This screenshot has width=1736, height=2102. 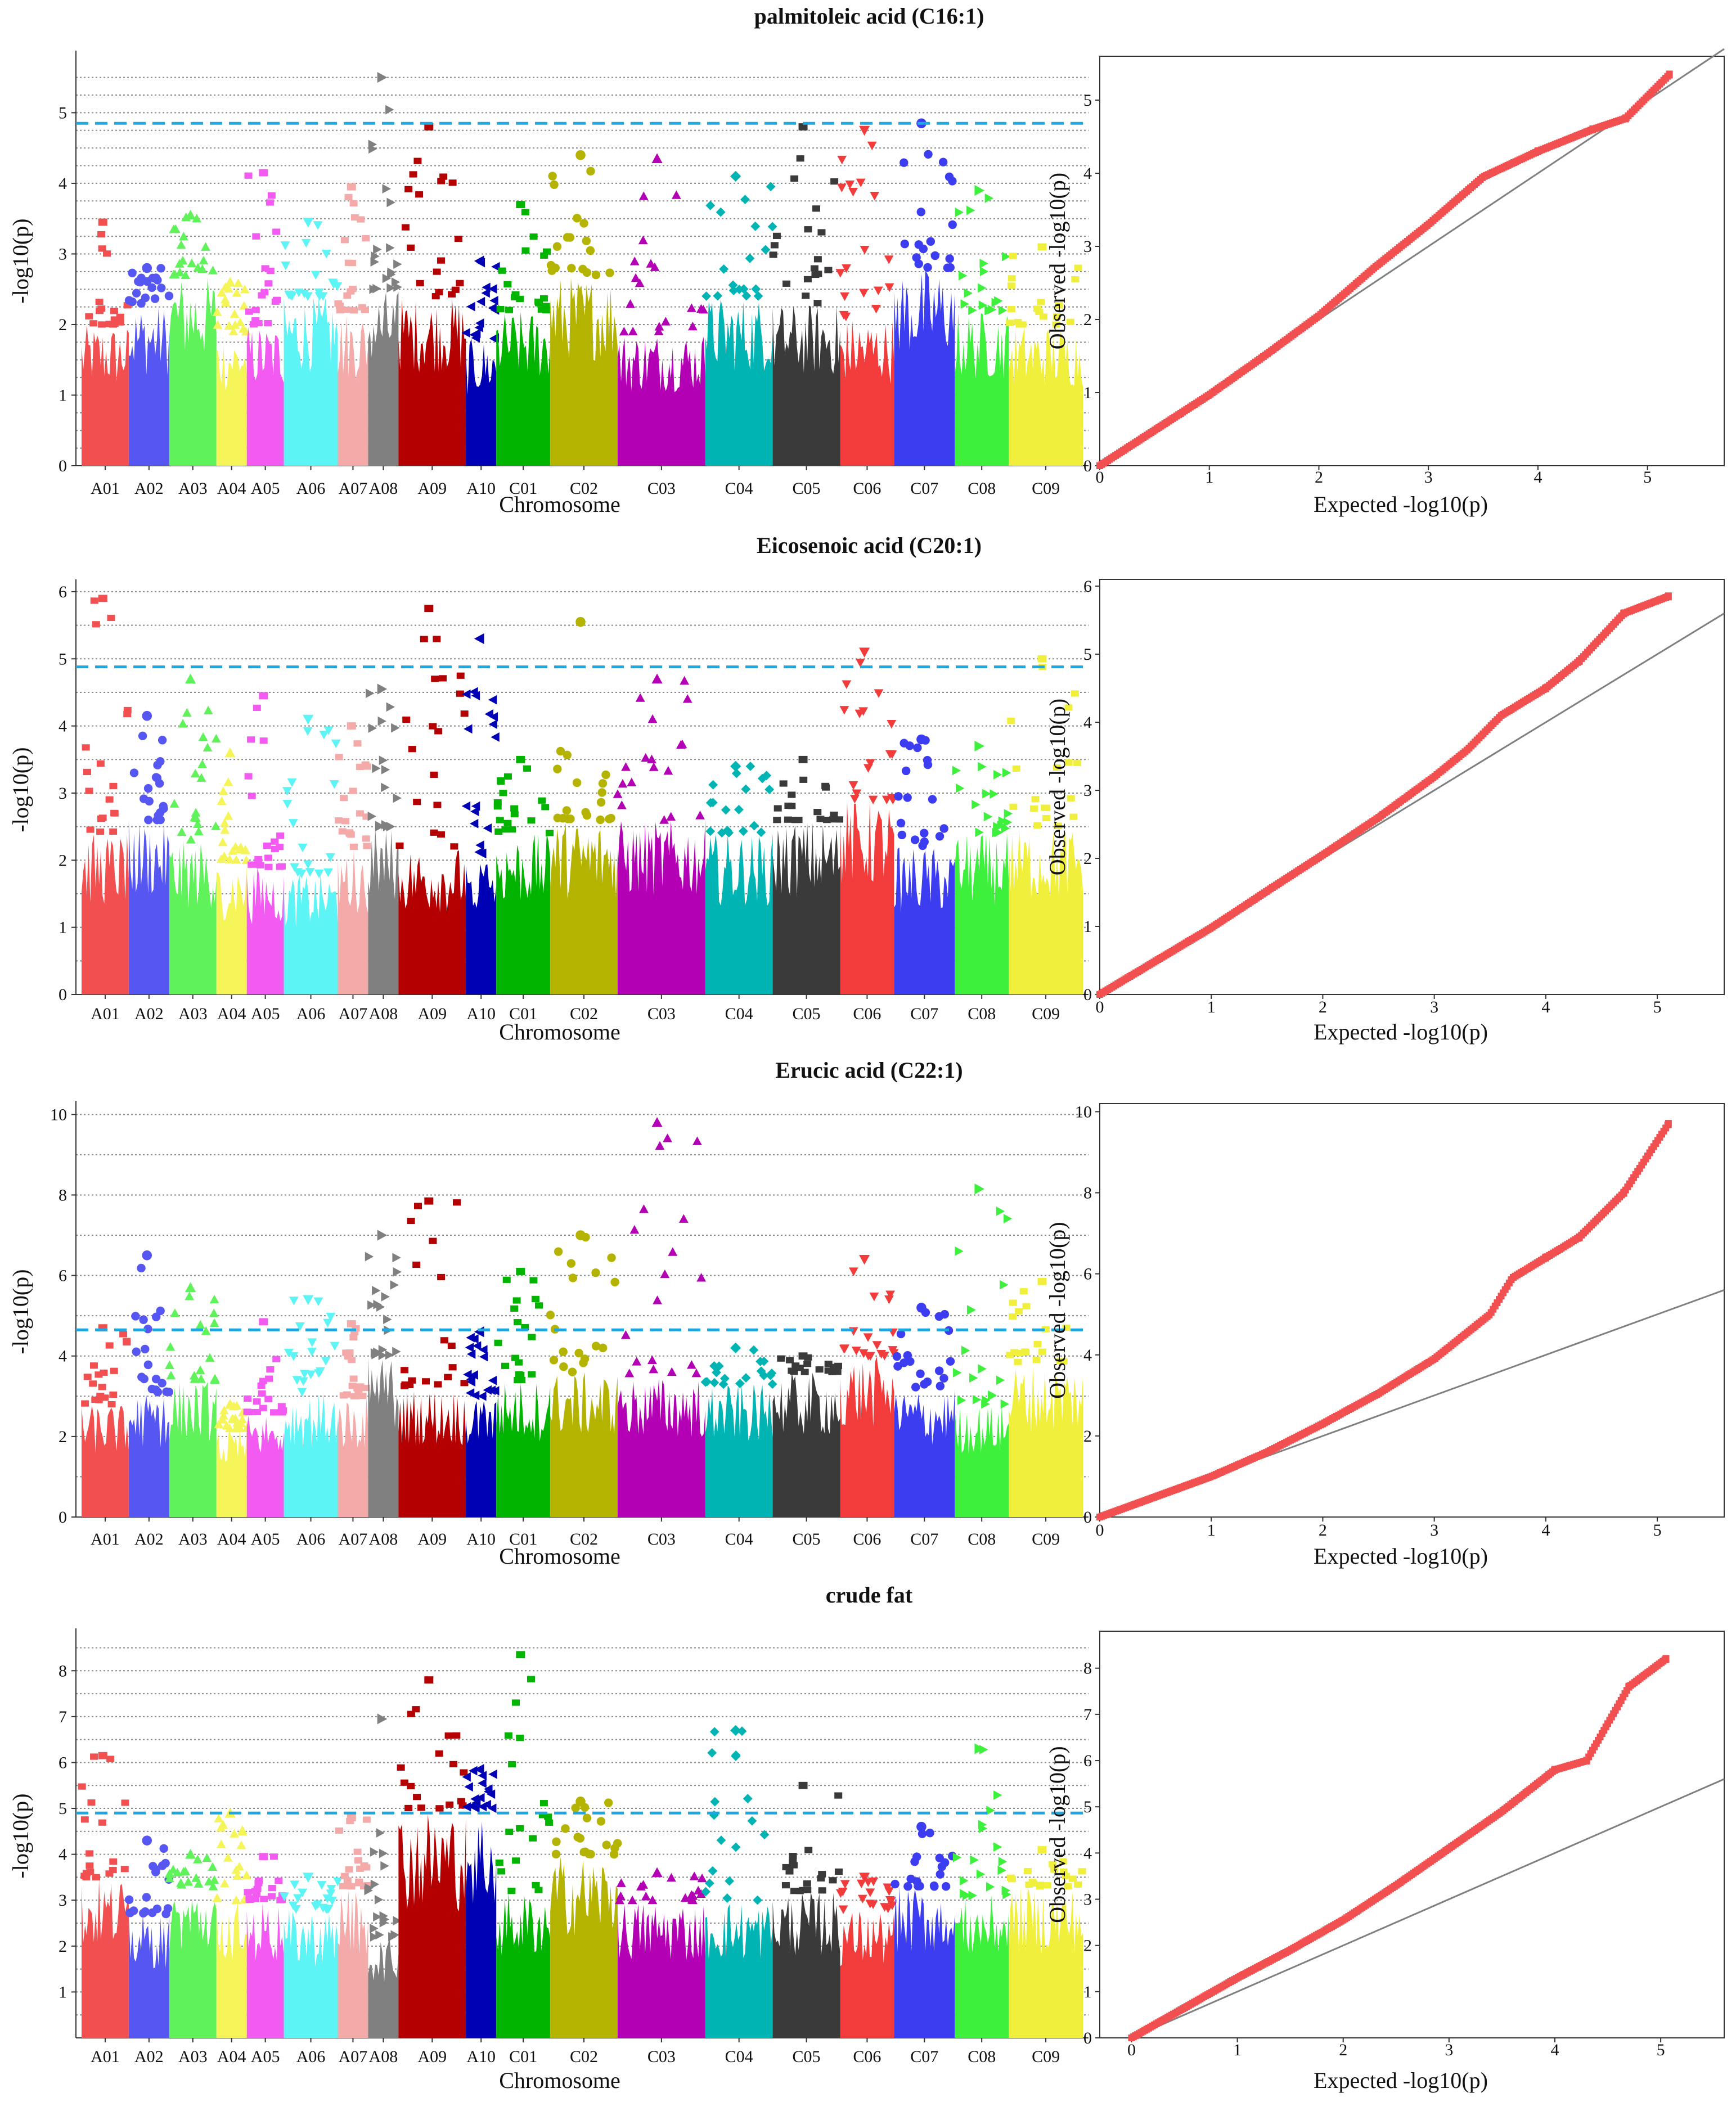 What do you see at coordinates (195, 833) in the screenshot?
I see `chromosome-A03` at bounding box center [195, 833].